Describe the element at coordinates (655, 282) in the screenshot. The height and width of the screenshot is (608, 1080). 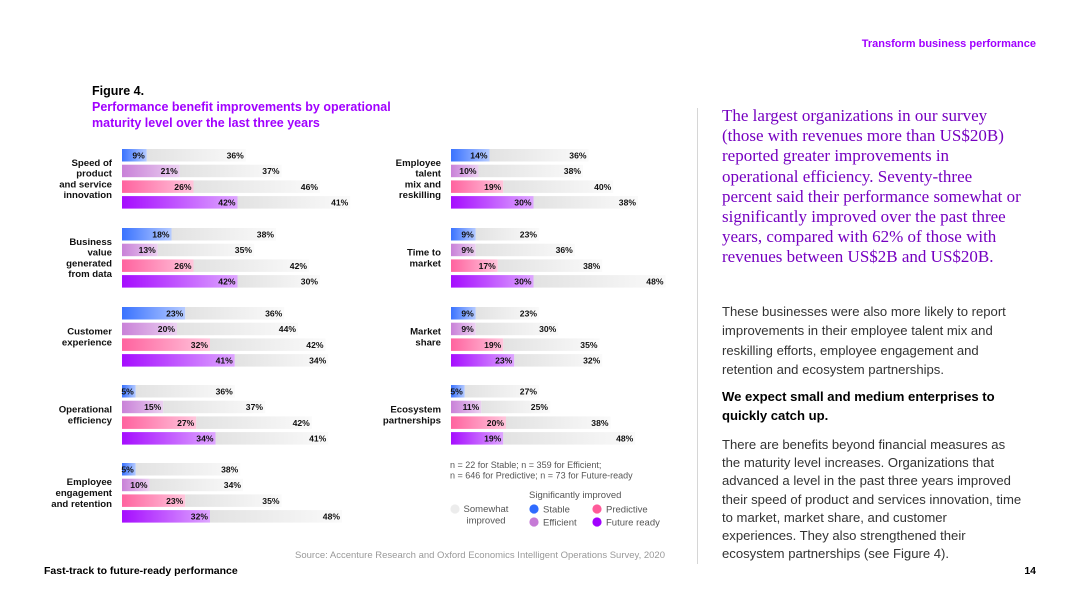
I see `data-label-somewhat: 48%` at that location.